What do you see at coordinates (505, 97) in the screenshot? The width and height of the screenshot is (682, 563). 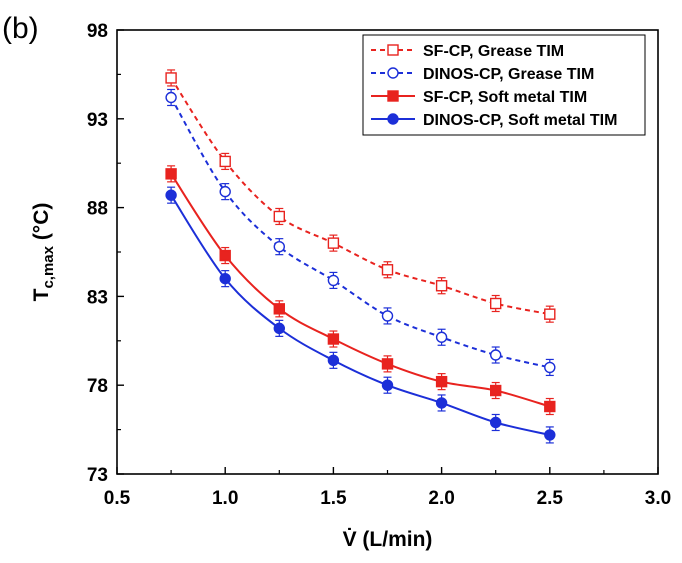 I see `legend-label: SF-CP, Soft metal TIM` at bounding box center [505, 97].